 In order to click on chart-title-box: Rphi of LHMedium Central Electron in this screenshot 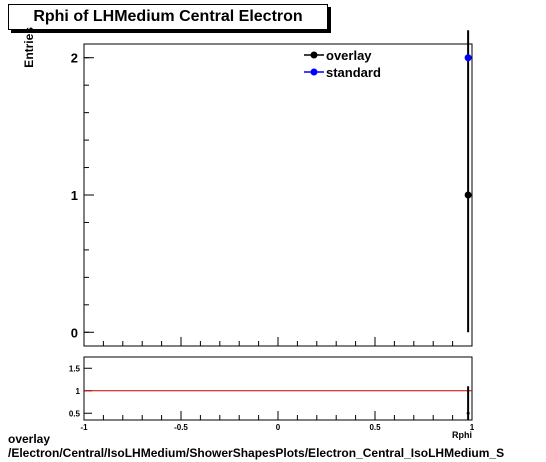, I will do `click(168, 17)`.